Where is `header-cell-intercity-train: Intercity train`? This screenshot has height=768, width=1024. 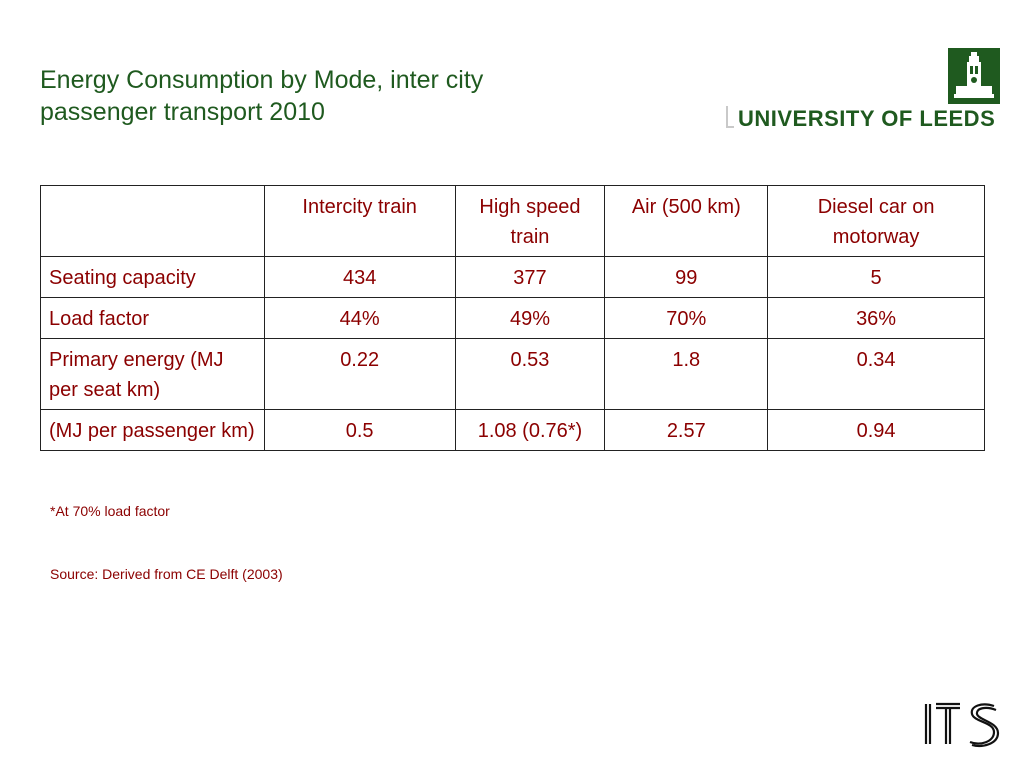
header-cell-intercity-train: Intercity train is located at coordinates (359, 221).